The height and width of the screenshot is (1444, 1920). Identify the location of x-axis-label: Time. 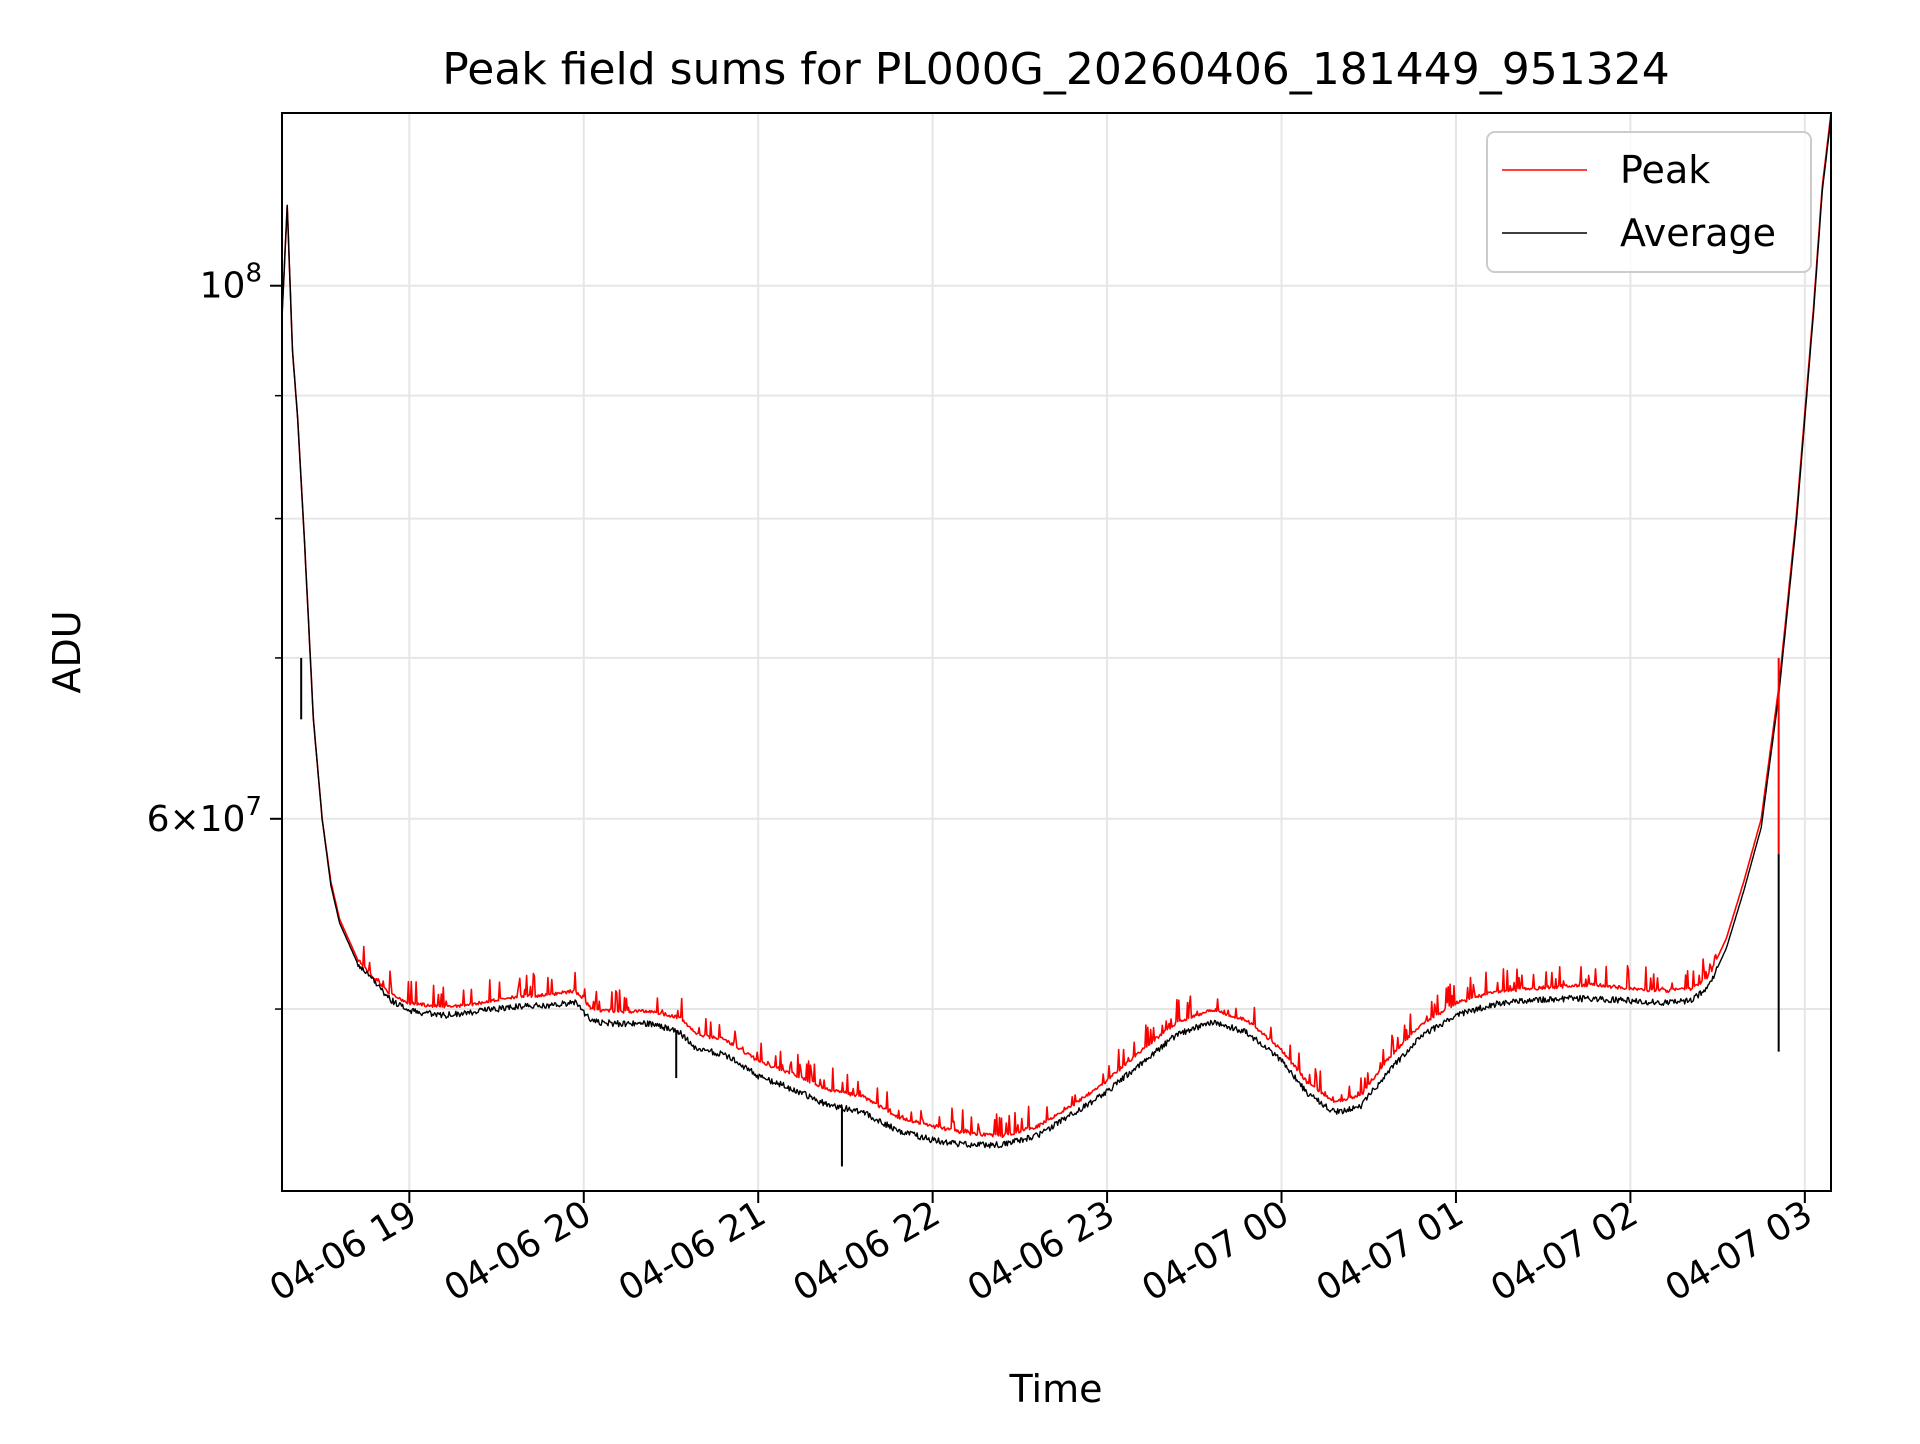
(1056, 1389).